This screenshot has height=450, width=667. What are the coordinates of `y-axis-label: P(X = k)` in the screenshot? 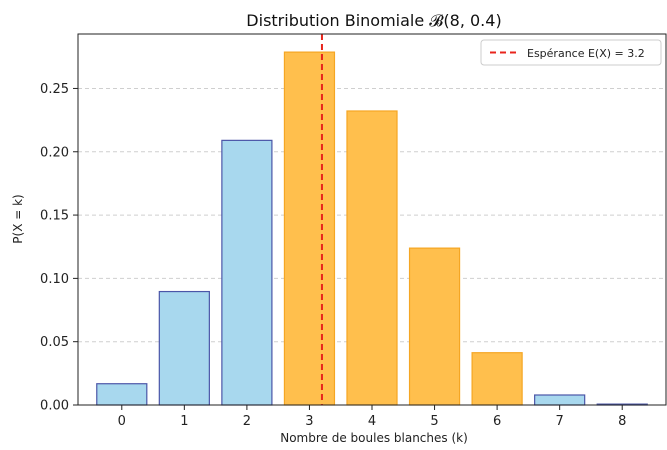 It's located at (18, 218).